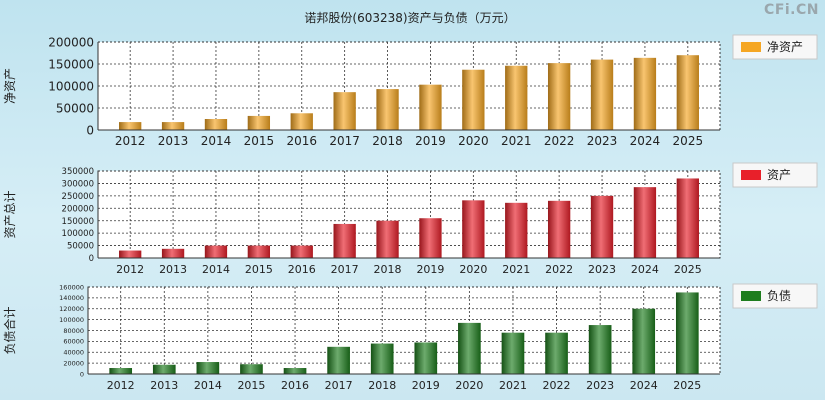 The width and height of the screenshot is (825, 400). What do you see at coordinates (409, 18) in the screenshot?
I see `chart-title: 诺邦股份(603238)资产与负债（万元）` at bounding box center [409, 18].